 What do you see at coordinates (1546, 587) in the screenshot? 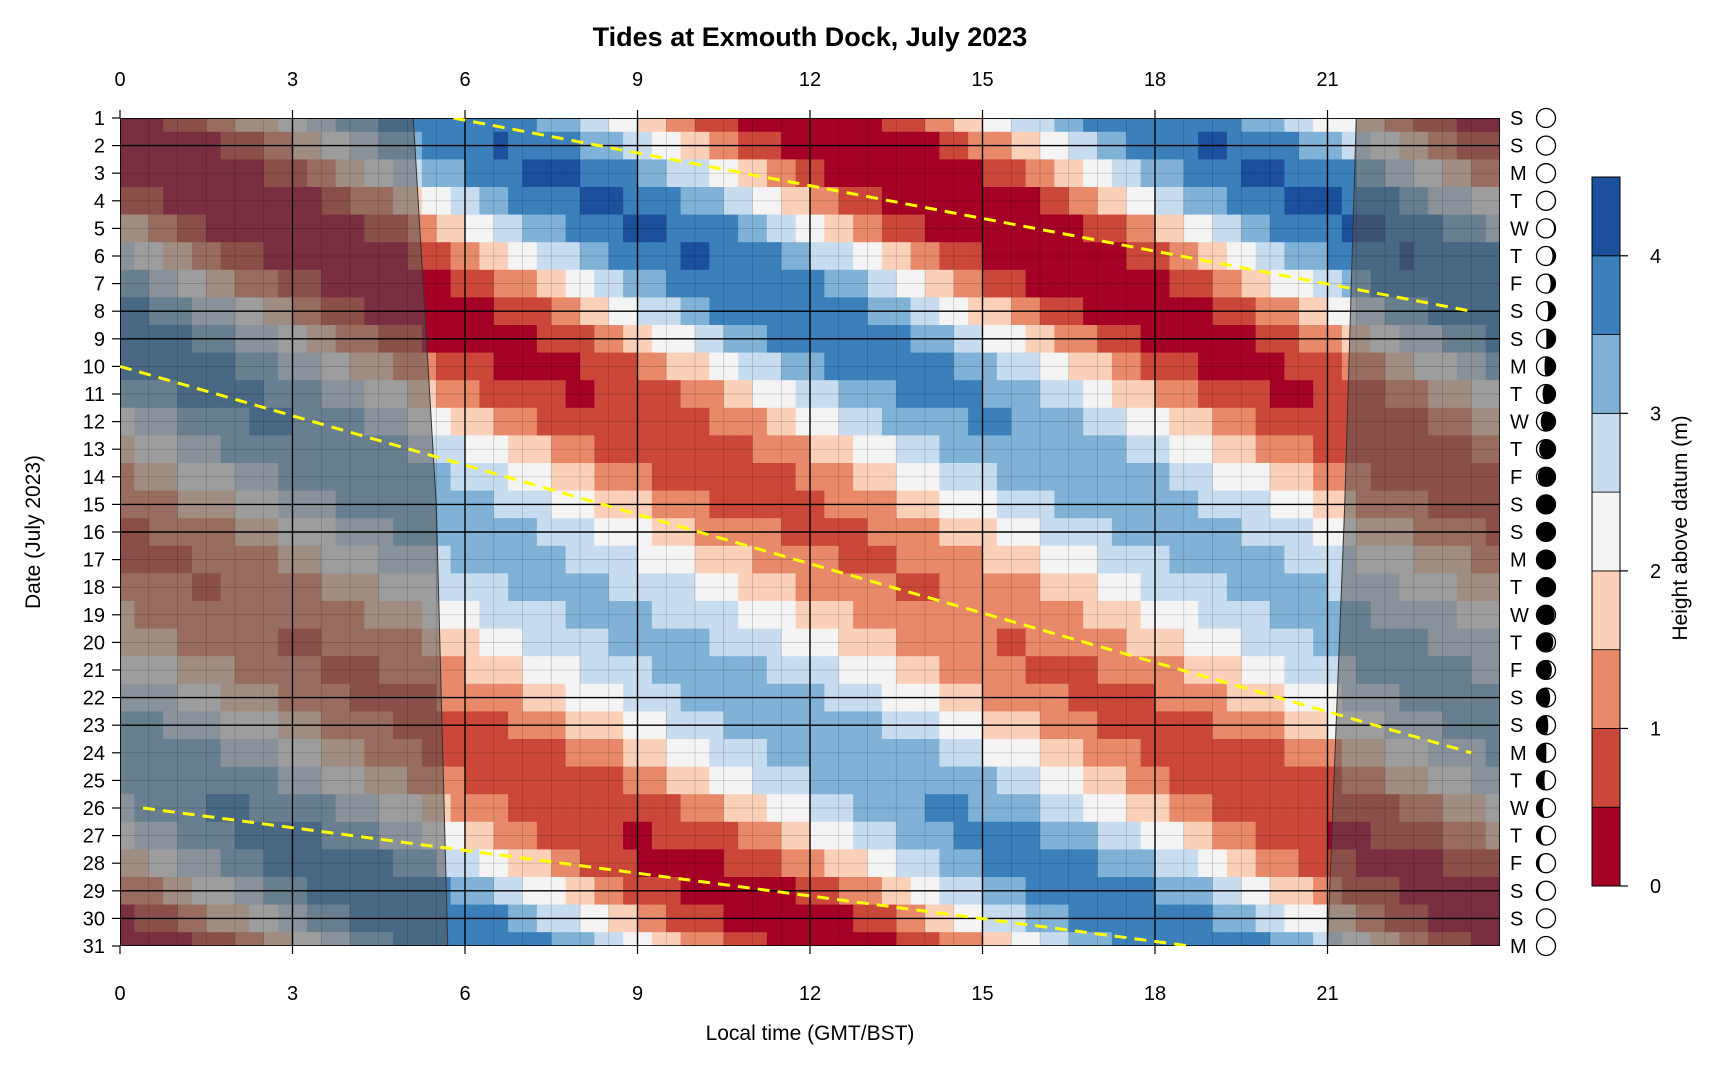
I see `moon-dark-disc` at bounding box center [1546, 587].